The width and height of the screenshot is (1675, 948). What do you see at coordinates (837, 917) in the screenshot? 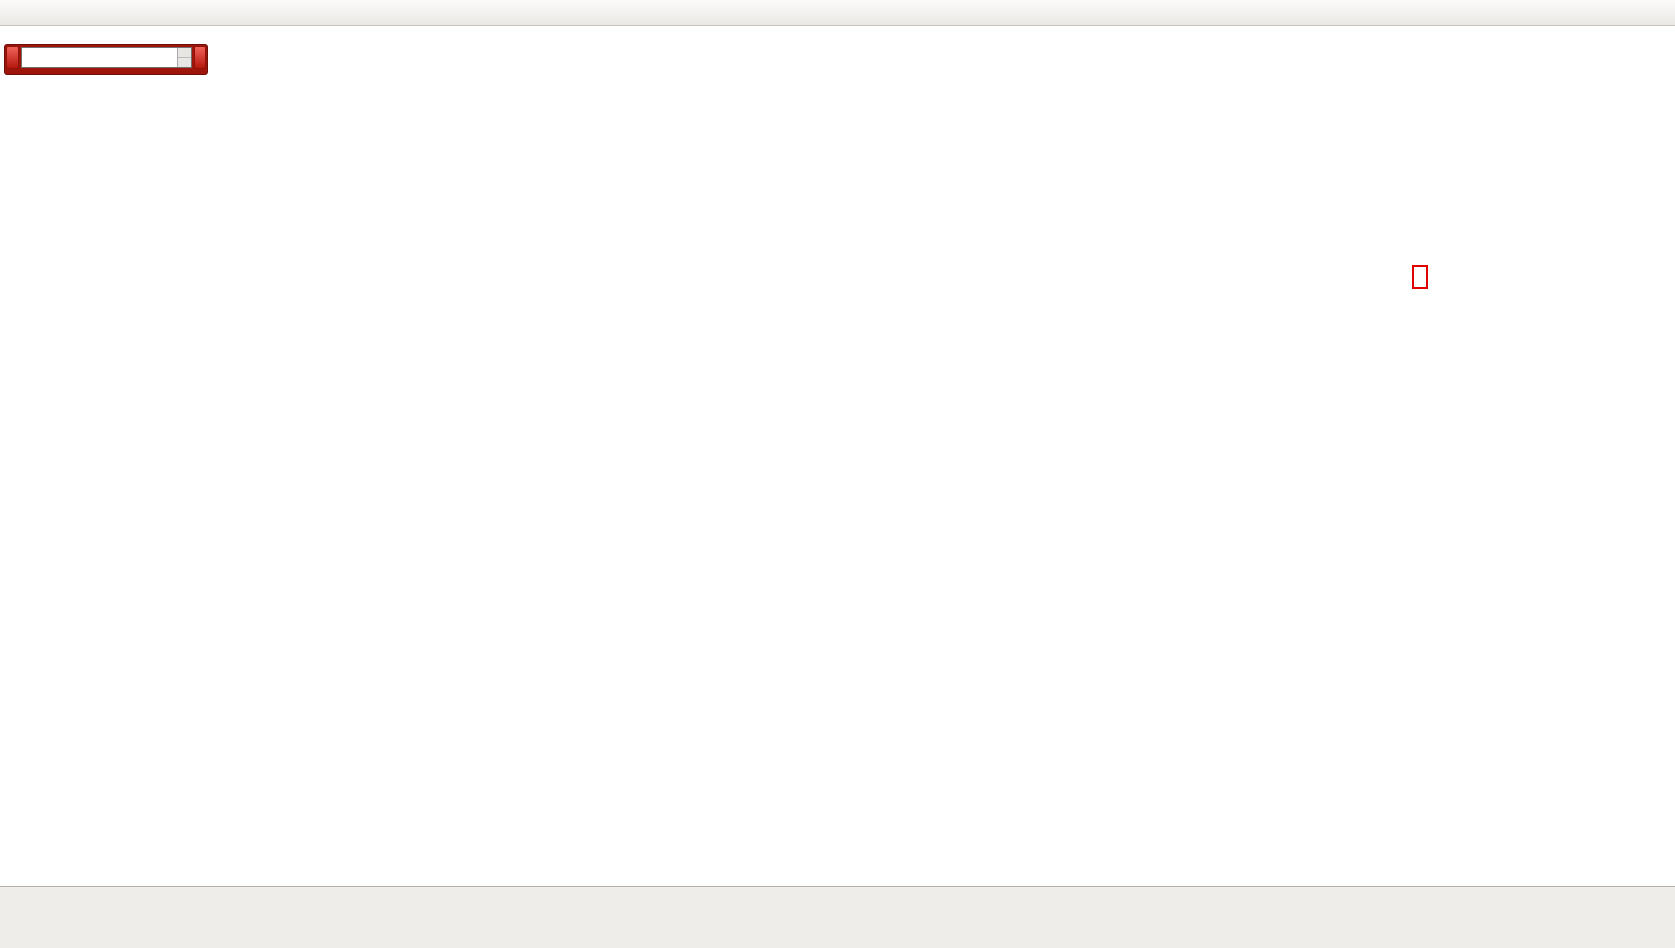
I see `status-area` at bounding box center [837, 917].